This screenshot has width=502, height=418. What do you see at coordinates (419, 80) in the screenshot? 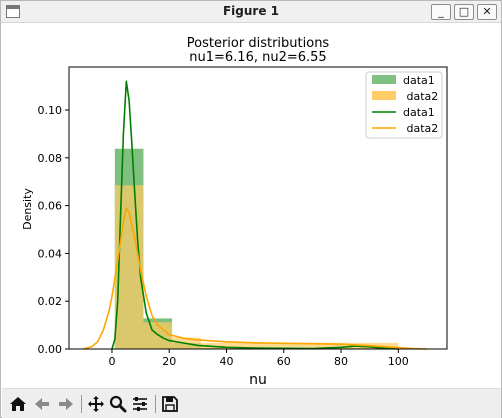
I see `legend-label-hist-data1: data1` at bounding box center [419, 80].